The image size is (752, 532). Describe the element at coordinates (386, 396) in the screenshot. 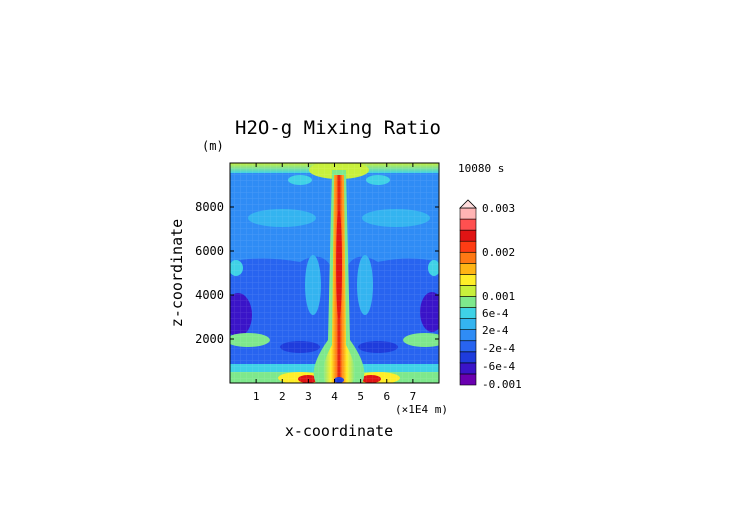

I see `x-tick-label: 6` at that location.